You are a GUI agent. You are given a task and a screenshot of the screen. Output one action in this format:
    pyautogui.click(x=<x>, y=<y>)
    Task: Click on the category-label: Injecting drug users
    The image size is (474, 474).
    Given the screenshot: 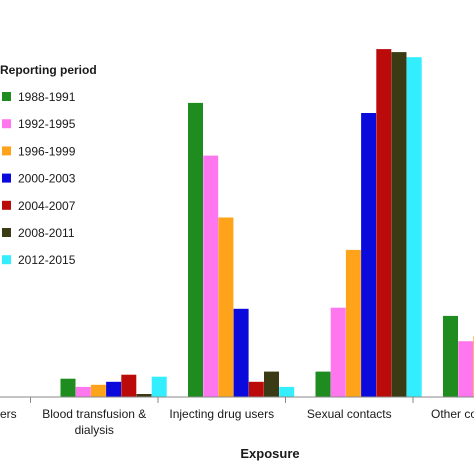 What is the action you would take?
    pyautogui.click(x=221, y=414)
    